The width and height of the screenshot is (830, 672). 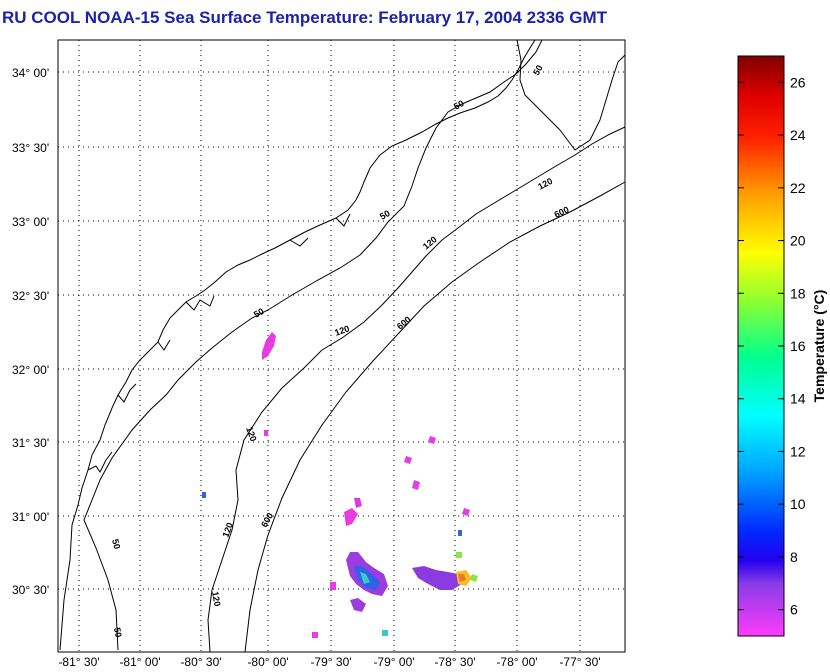 I want to click on sst-patch-north2, so click(x=358, y=503).